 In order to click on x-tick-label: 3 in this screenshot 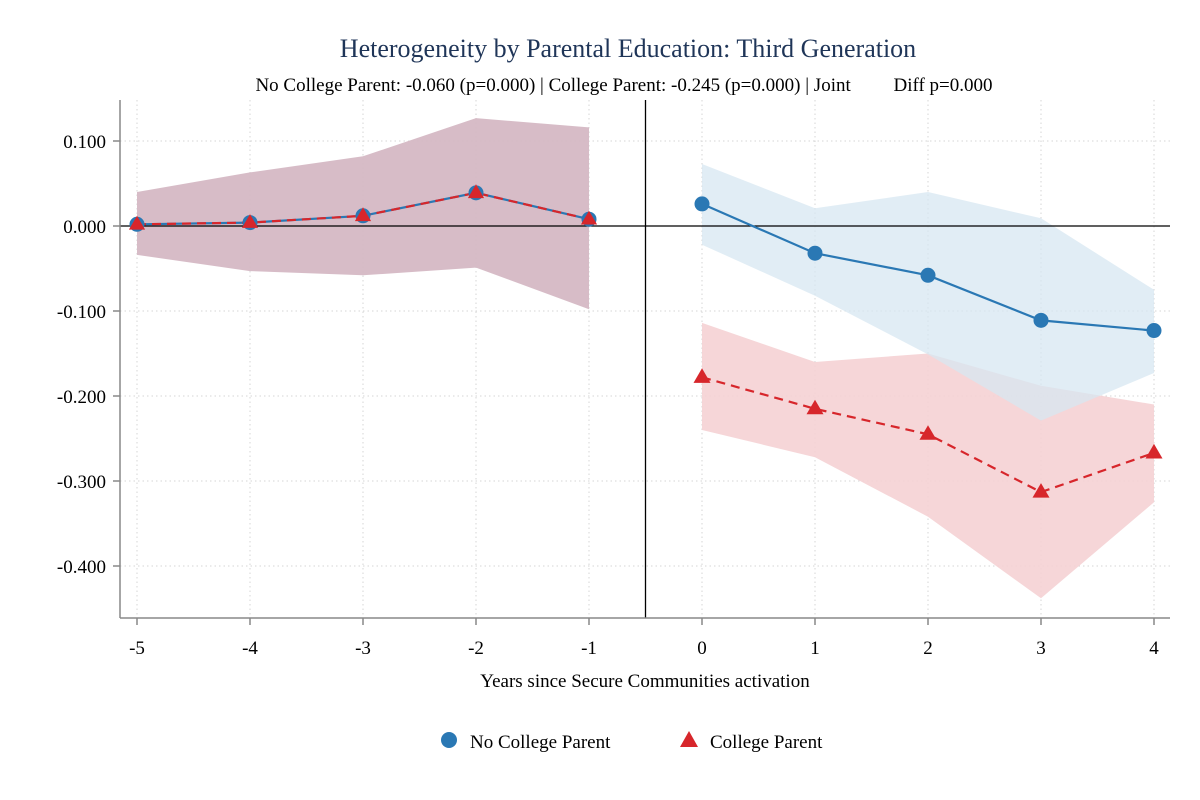, I will do `click(1041, 648)`.